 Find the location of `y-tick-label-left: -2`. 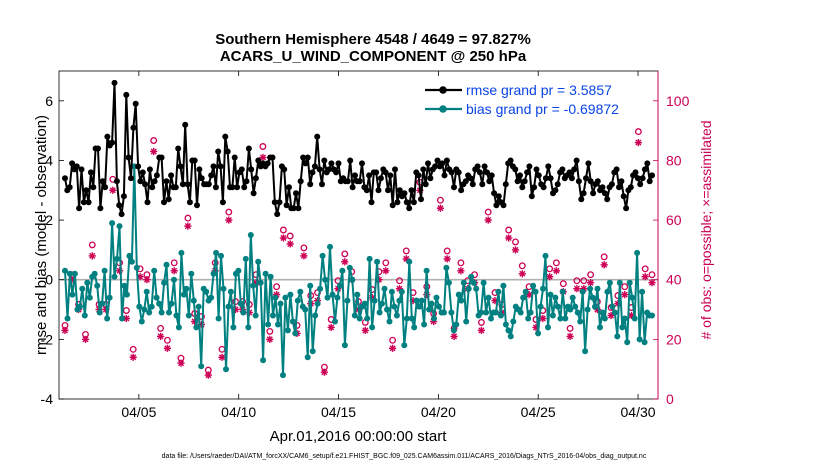

y-tick-label-left: -2 is located at coordinates (47, 339).